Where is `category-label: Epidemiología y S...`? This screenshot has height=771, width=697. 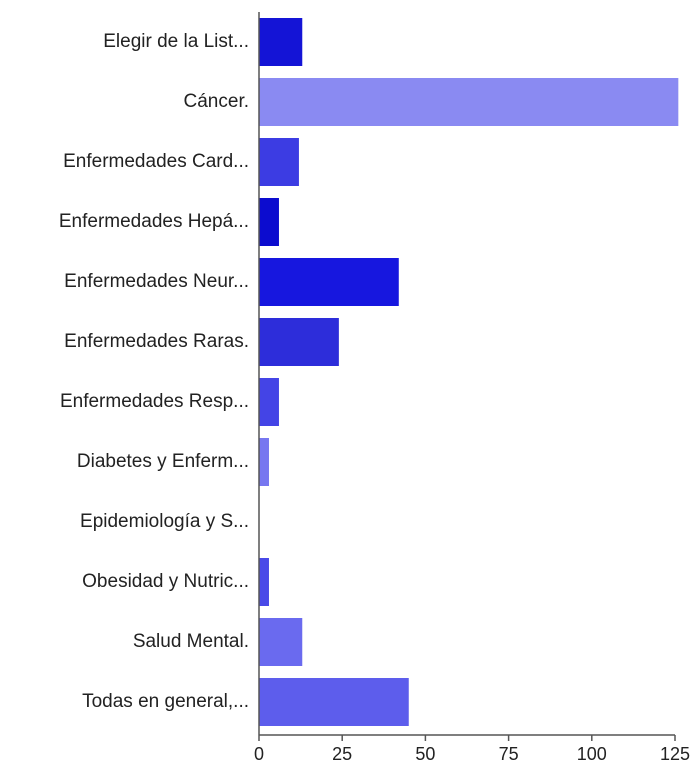
category-label: Epidemiología y S... is located at coordinates (164, 521).